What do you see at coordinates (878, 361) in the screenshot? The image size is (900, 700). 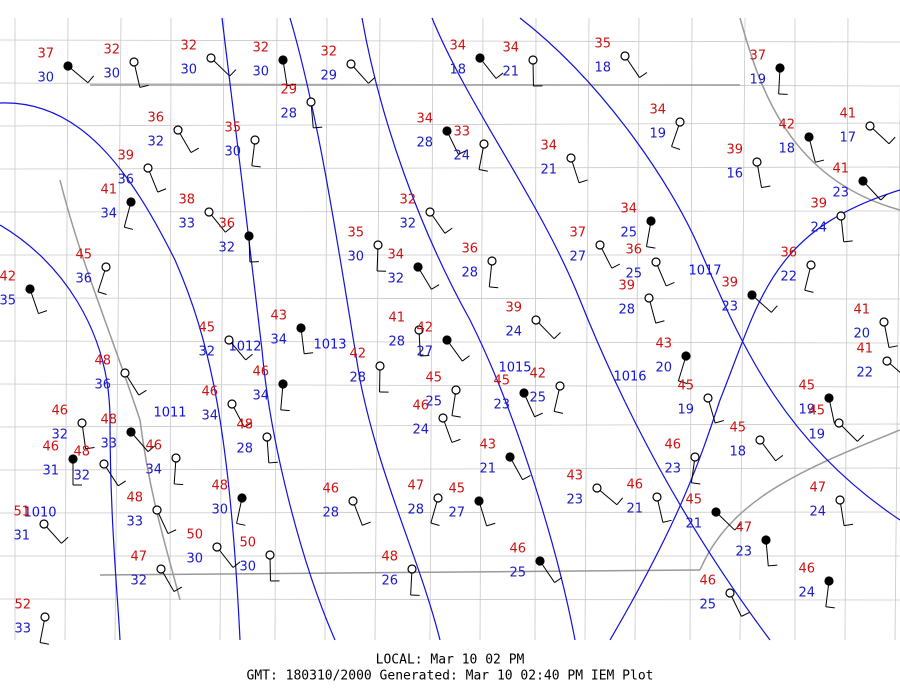 I see `station: 41 22` at bounding box center [878, 361].